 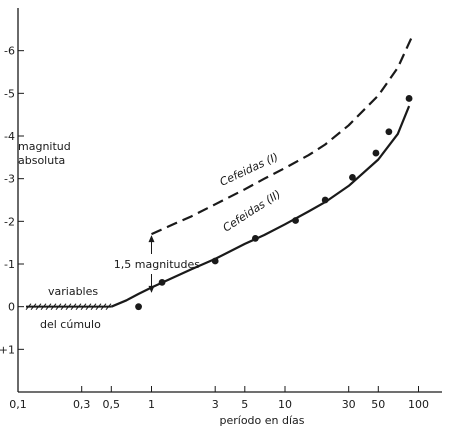 What do you see at coordinates (11, 307) in the screenshot?
I see `y-tick-label: 0` at bounding box center [11, 307].